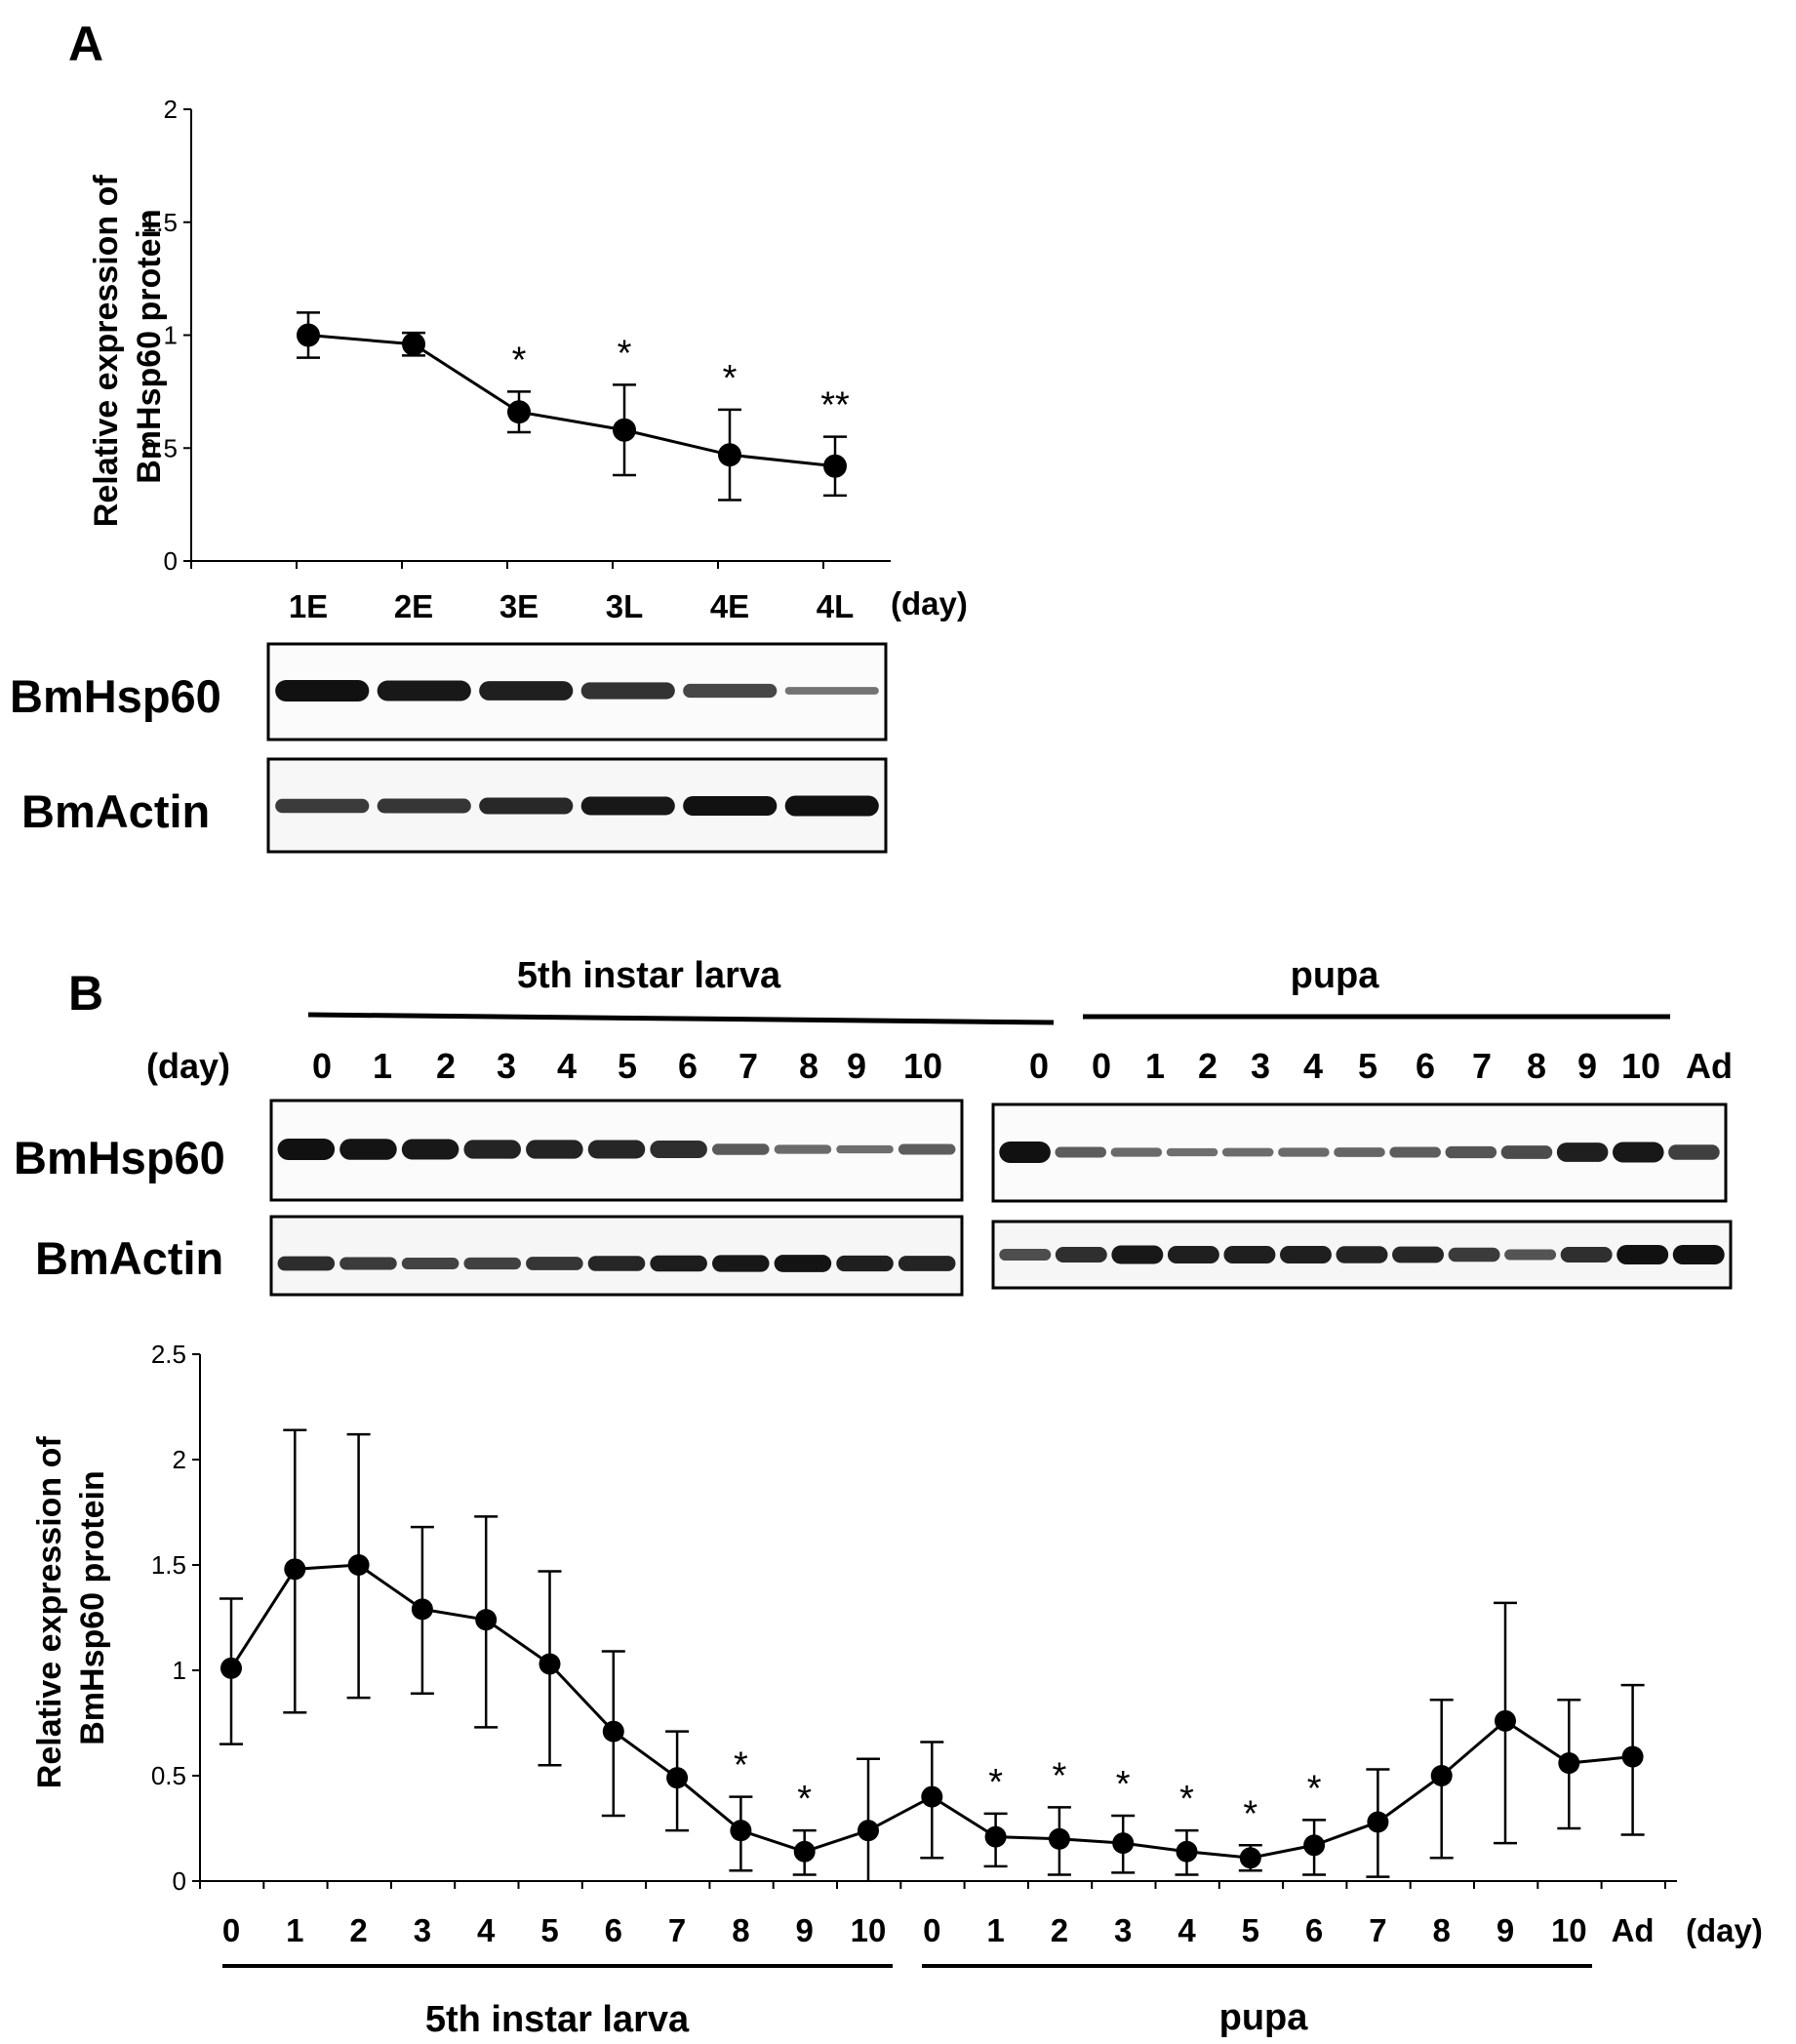  What do you see at coordinates (1425, 1066) in the screenshot?
I see `blot-b-pupa-lane-label: 6` at bounding box center [1425, 1066].